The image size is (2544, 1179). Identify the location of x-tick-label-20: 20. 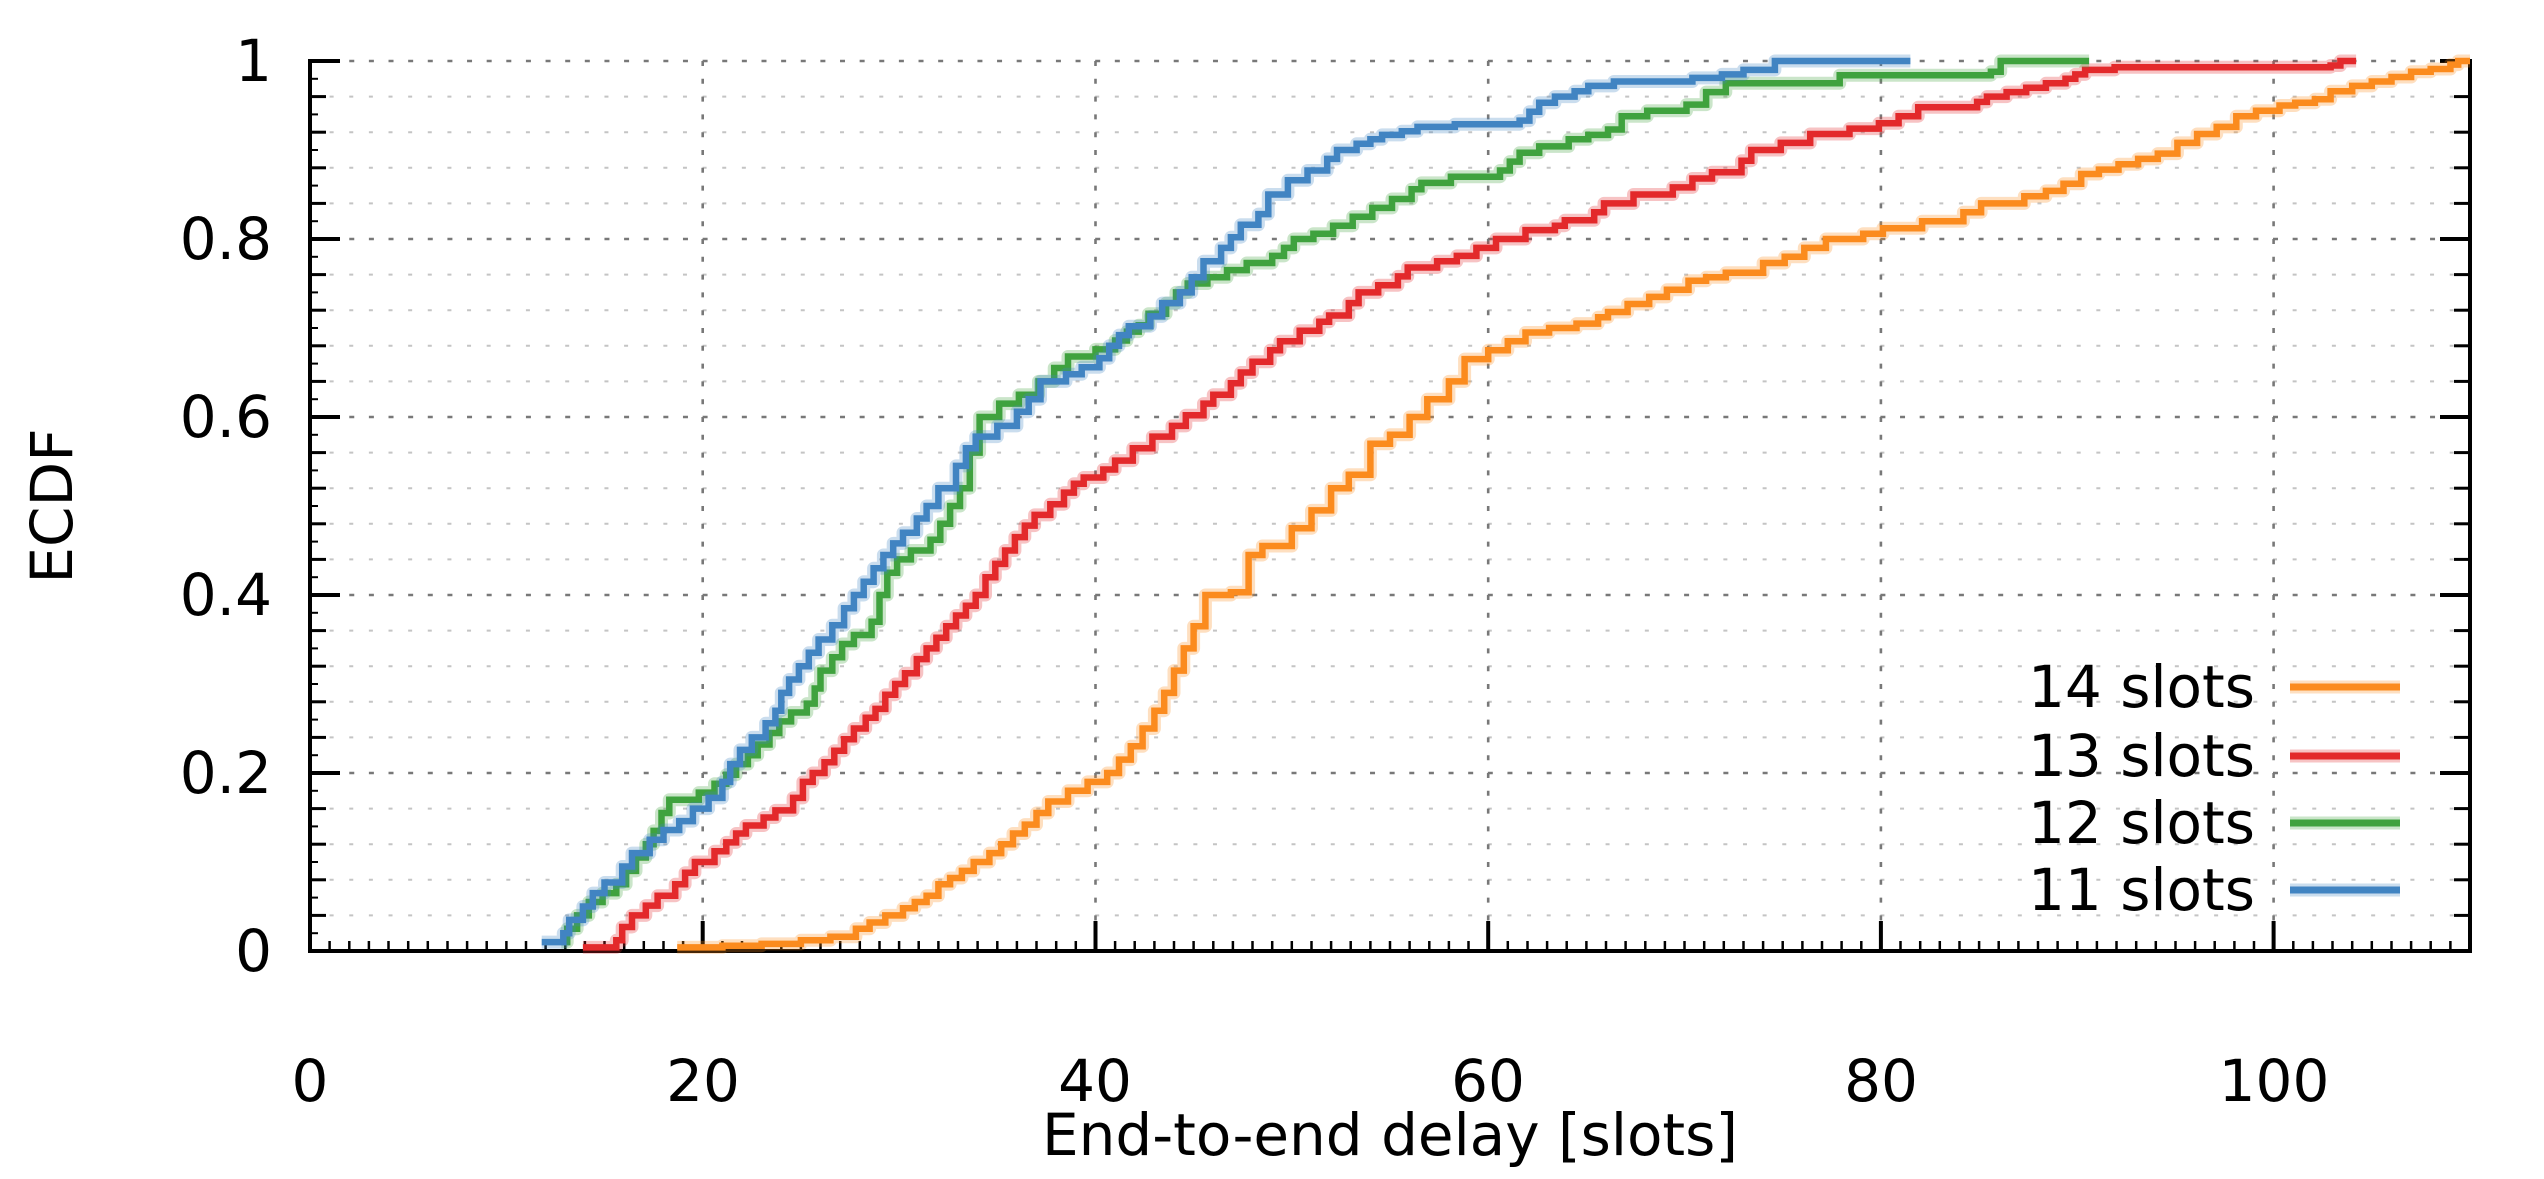
(703, 1081).